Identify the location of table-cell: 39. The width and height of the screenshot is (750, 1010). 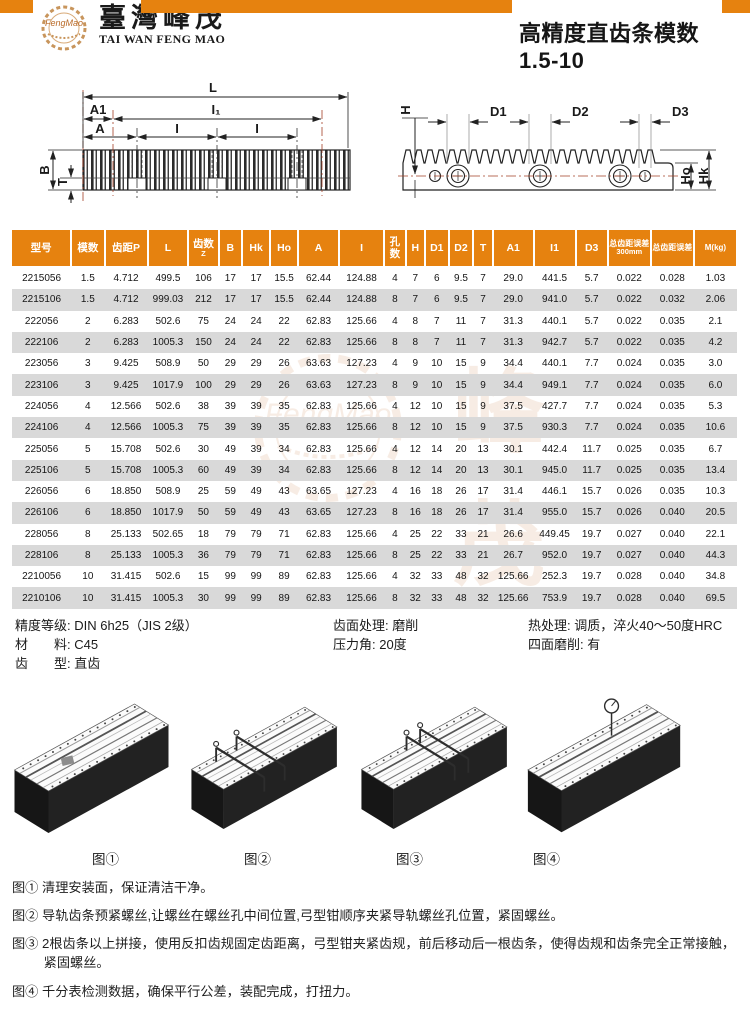
(256, 470).